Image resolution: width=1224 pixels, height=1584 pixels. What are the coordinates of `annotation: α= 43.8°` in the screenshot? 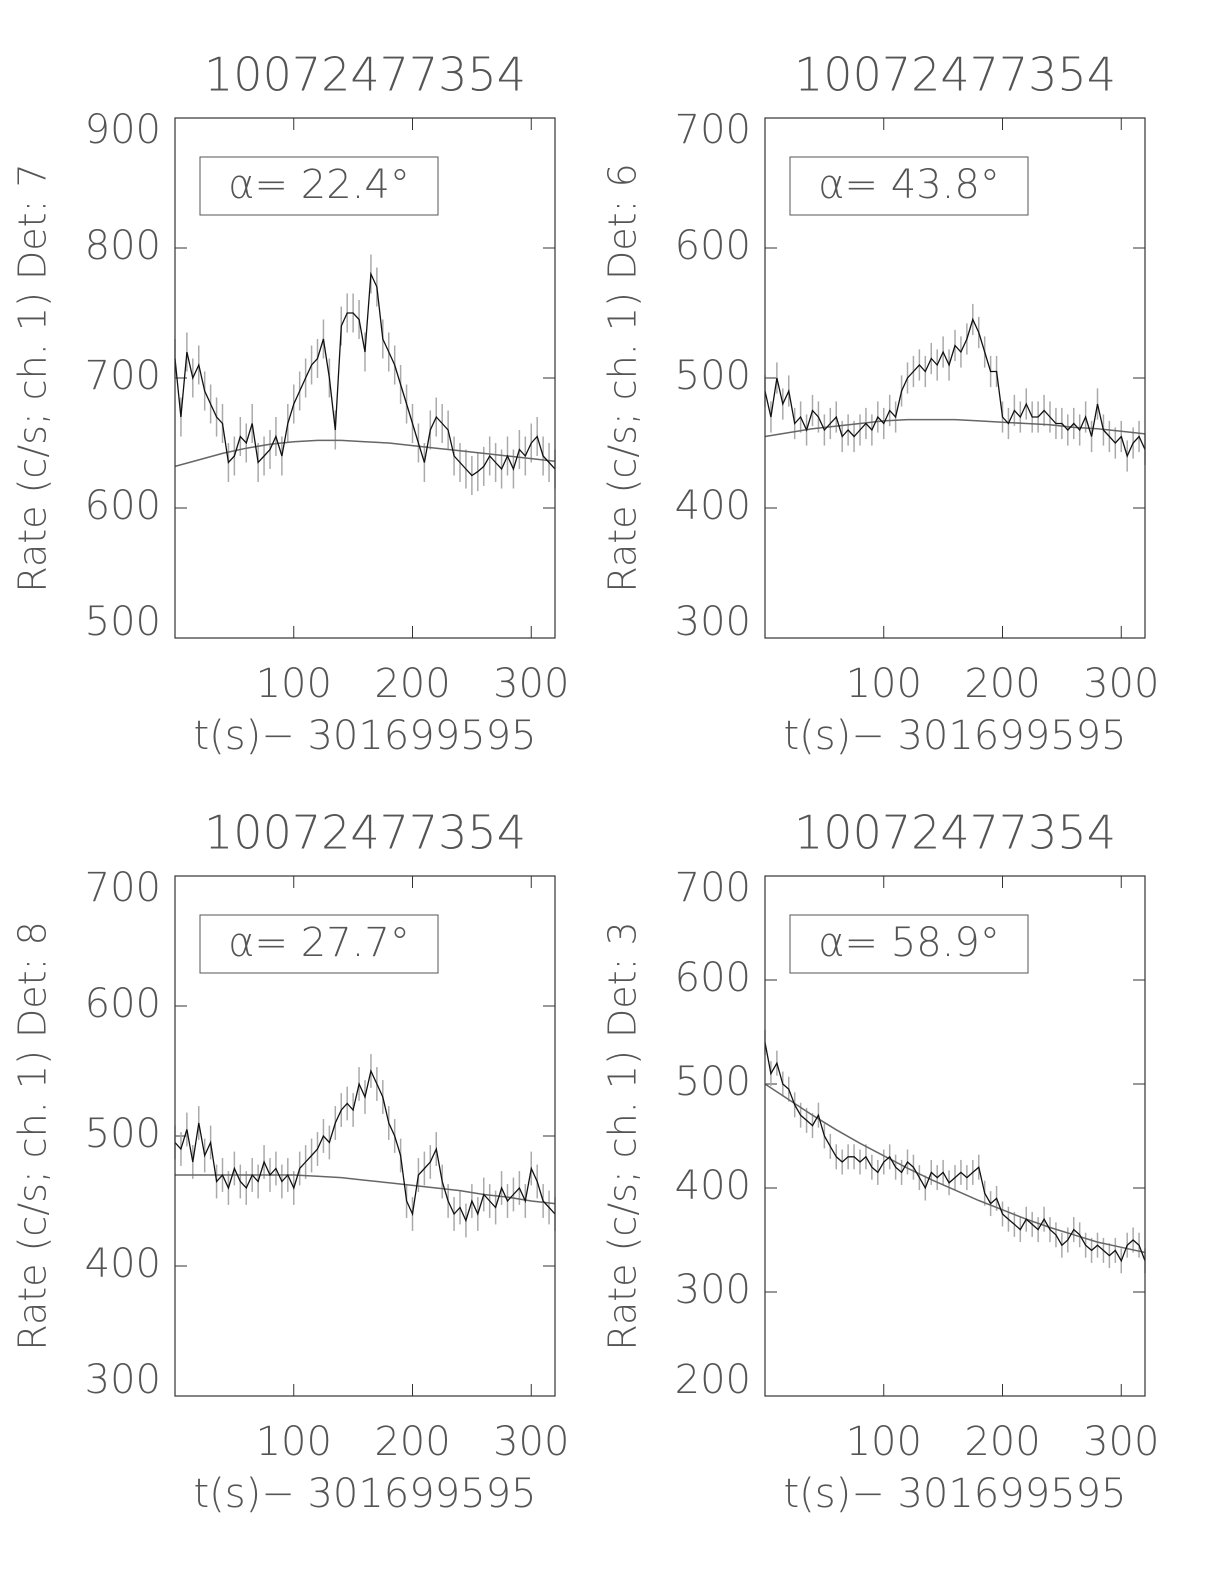 It's located at (909, 185).